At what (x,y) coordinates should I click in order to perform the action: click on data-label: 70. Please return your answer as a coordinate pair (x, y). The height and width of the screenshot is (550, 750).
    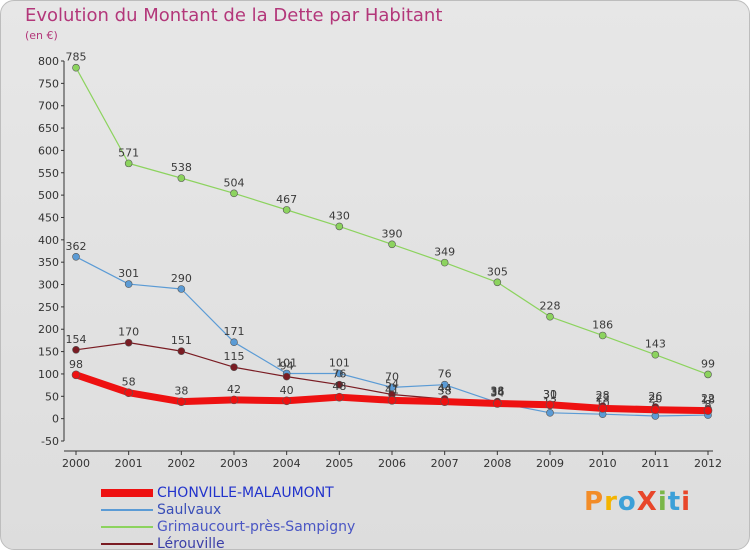
    Looking at the image, I should click on (392, 376).